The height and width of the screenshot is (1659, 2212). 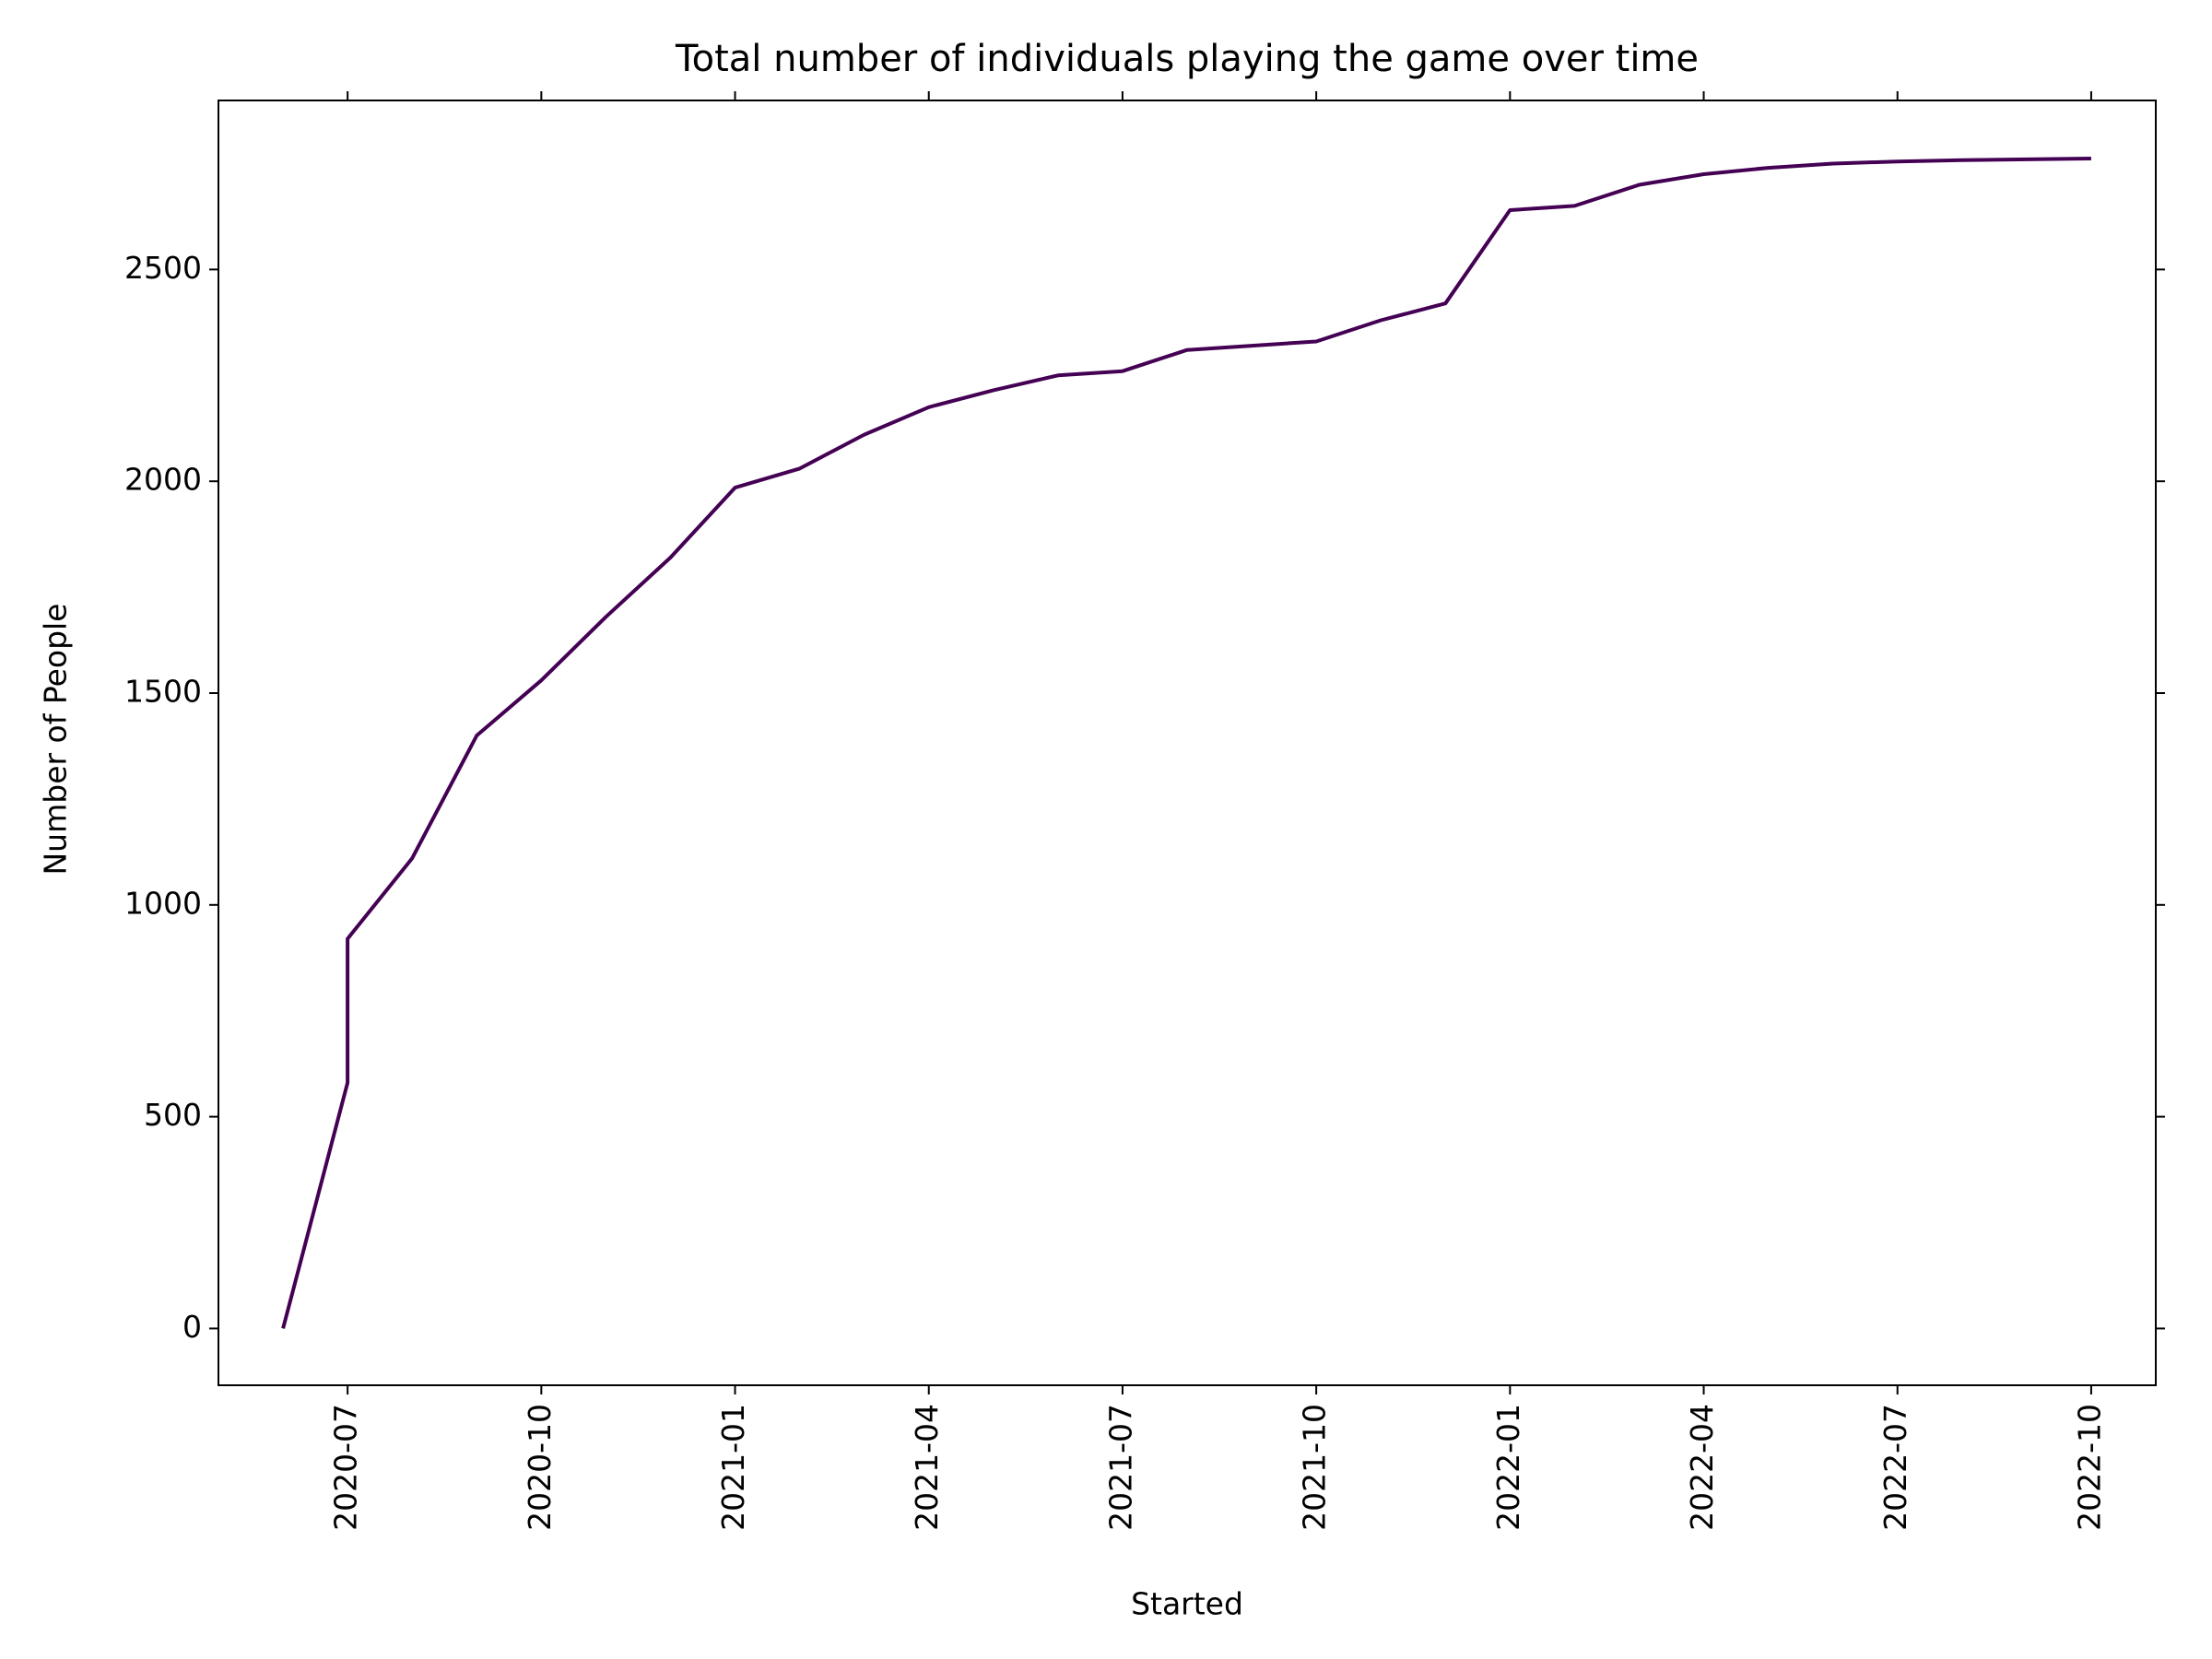 I want to click on y-tick-label: 500, so click(x=173, y=1115).